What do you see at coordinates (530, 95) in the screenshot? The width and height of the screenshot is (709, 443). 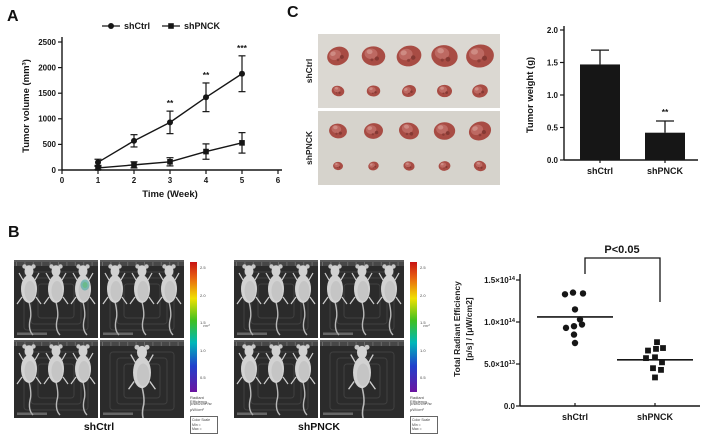 I see `svg-text: Tumor weight (g)` at bounding box center [530, 95].